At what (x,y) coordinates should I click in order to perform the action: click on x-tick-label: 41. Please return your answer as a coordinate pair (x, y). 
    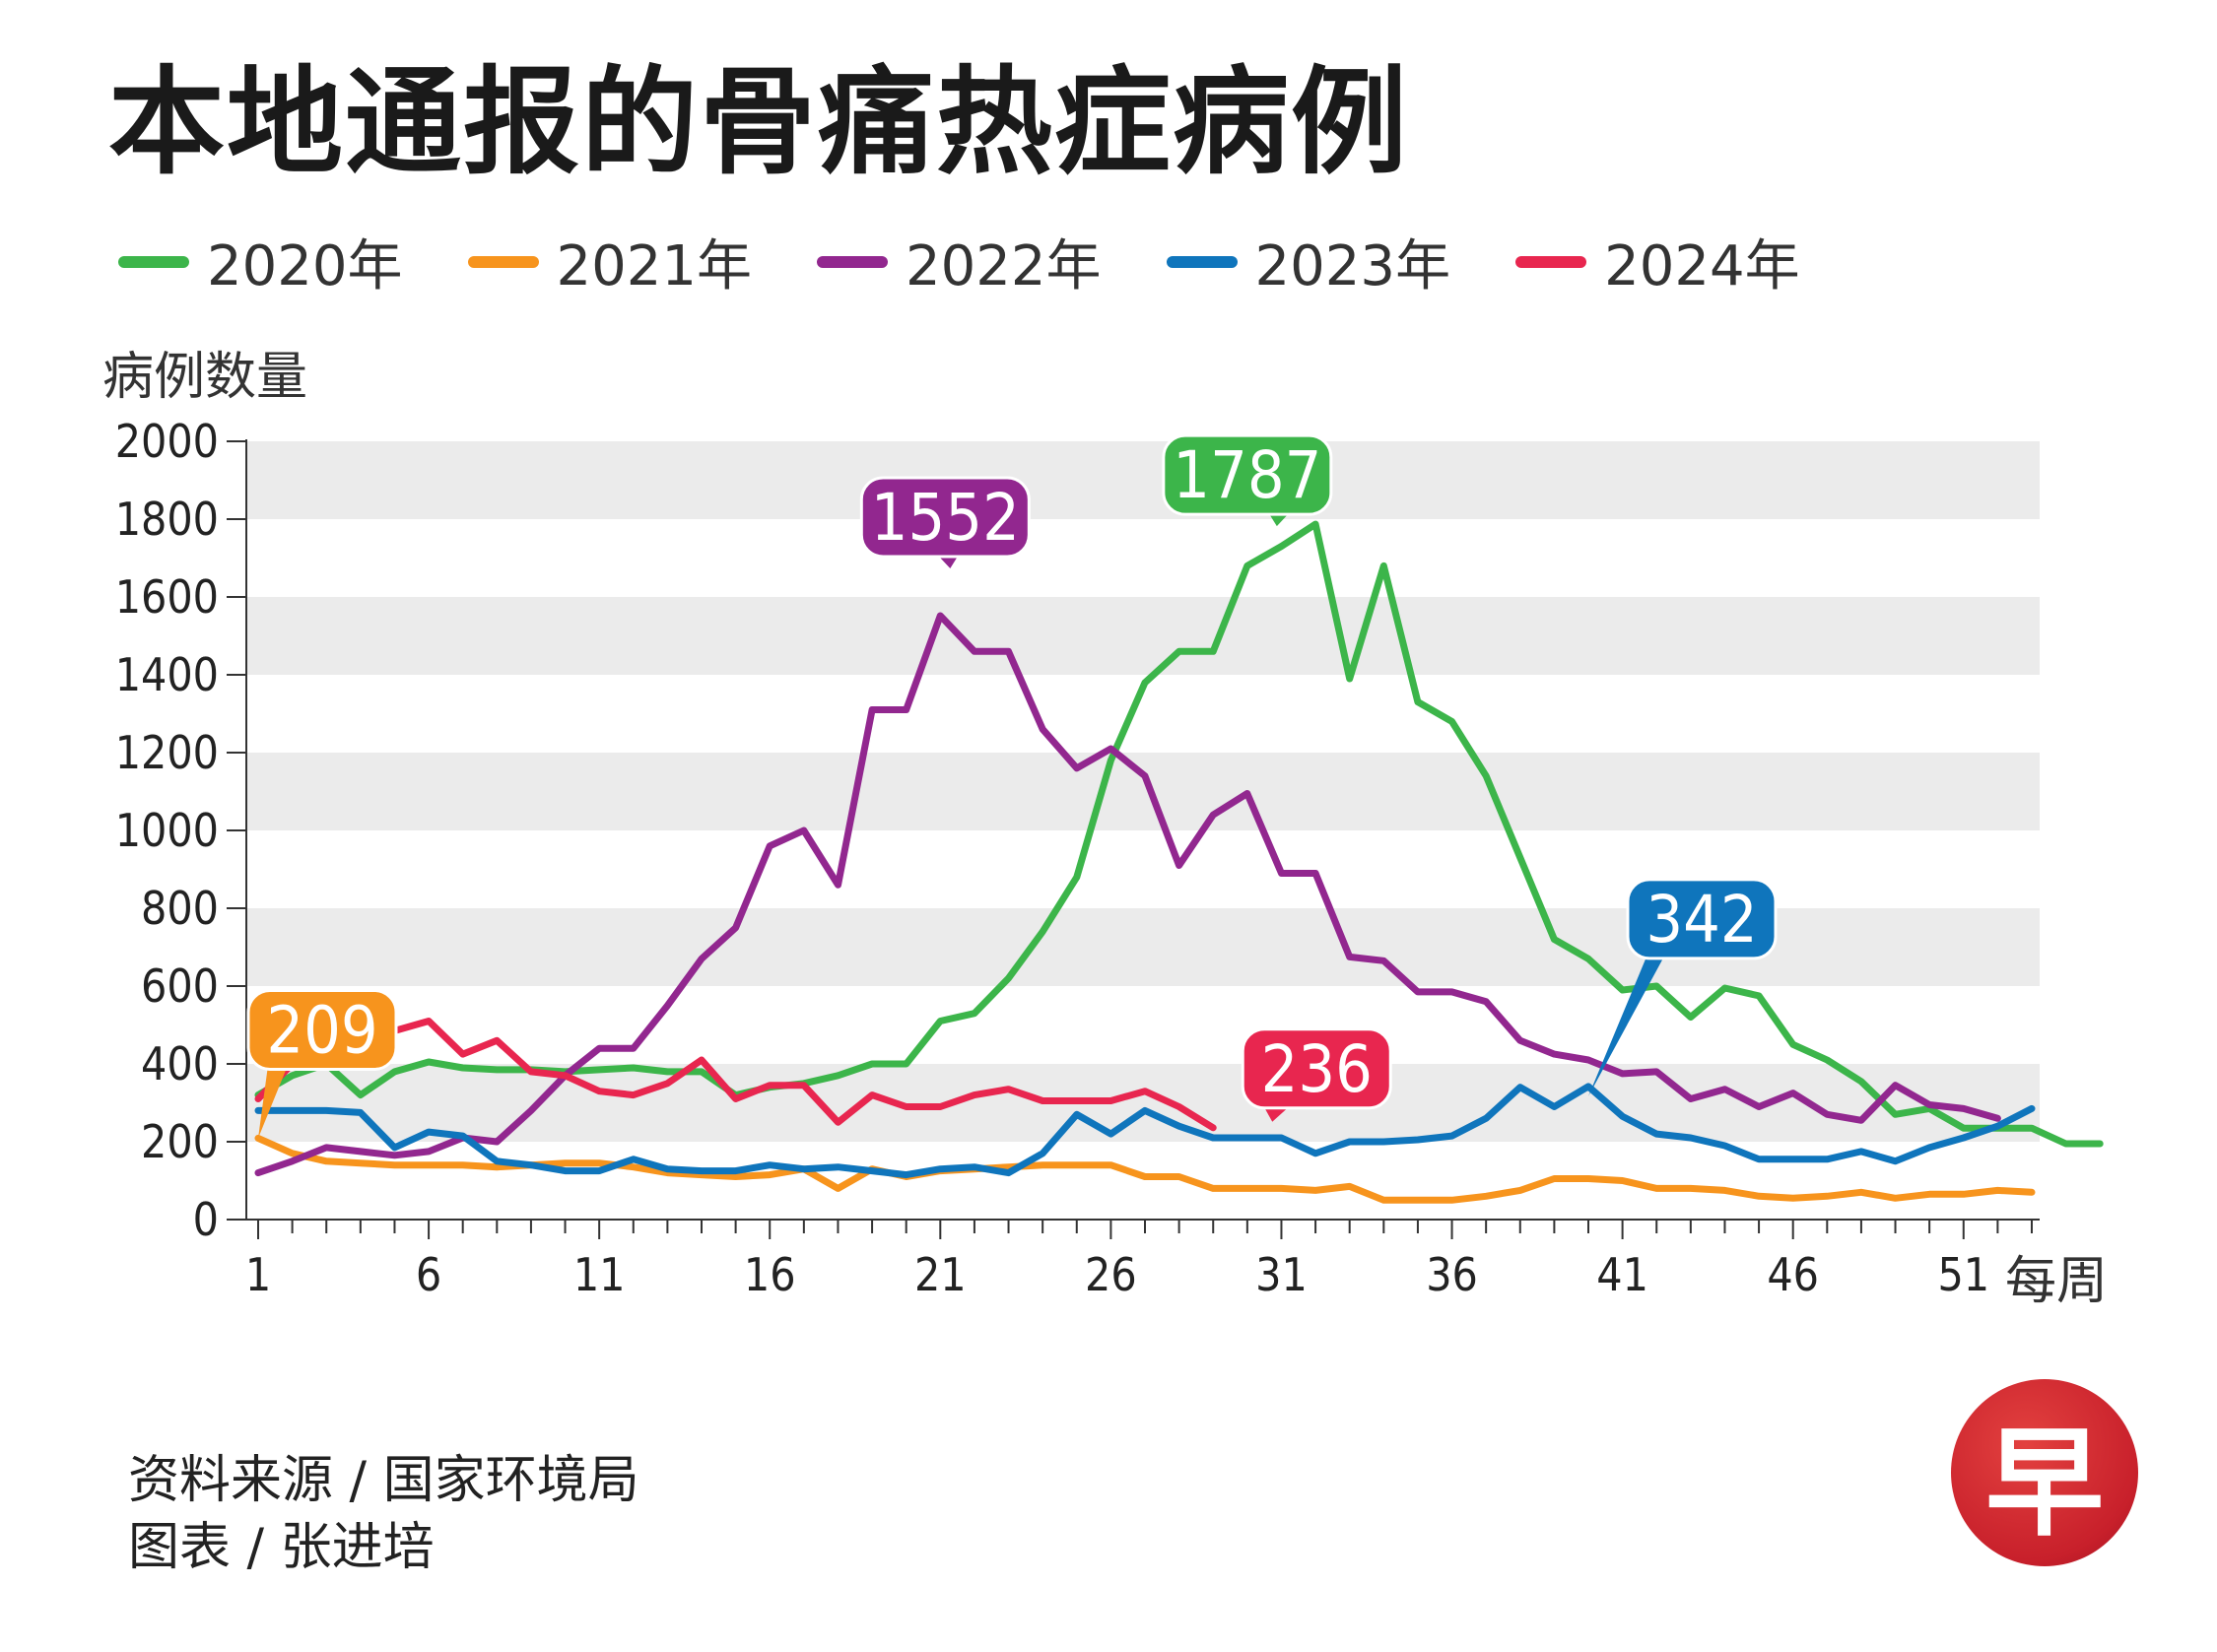
    Looking at the image, I should click on (1622, 1275).